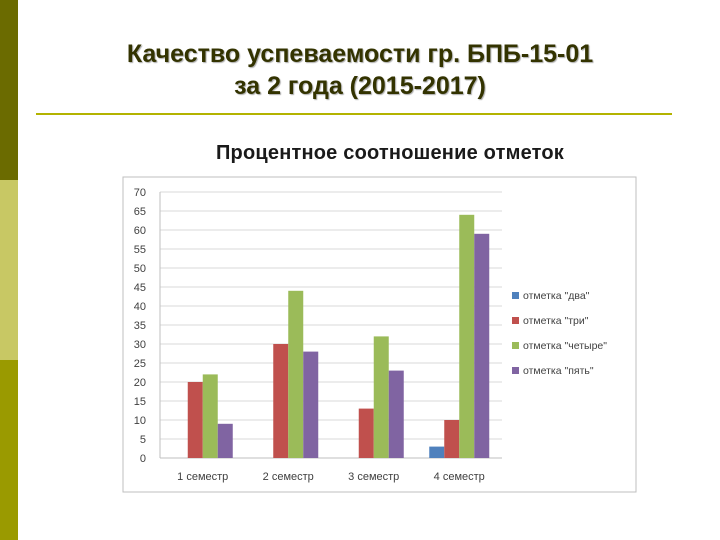  What do you see at coordinates (373, 477) in the screenshot?
I see `x-tick-label: 3 семестр` at bounding box center [373, 477].